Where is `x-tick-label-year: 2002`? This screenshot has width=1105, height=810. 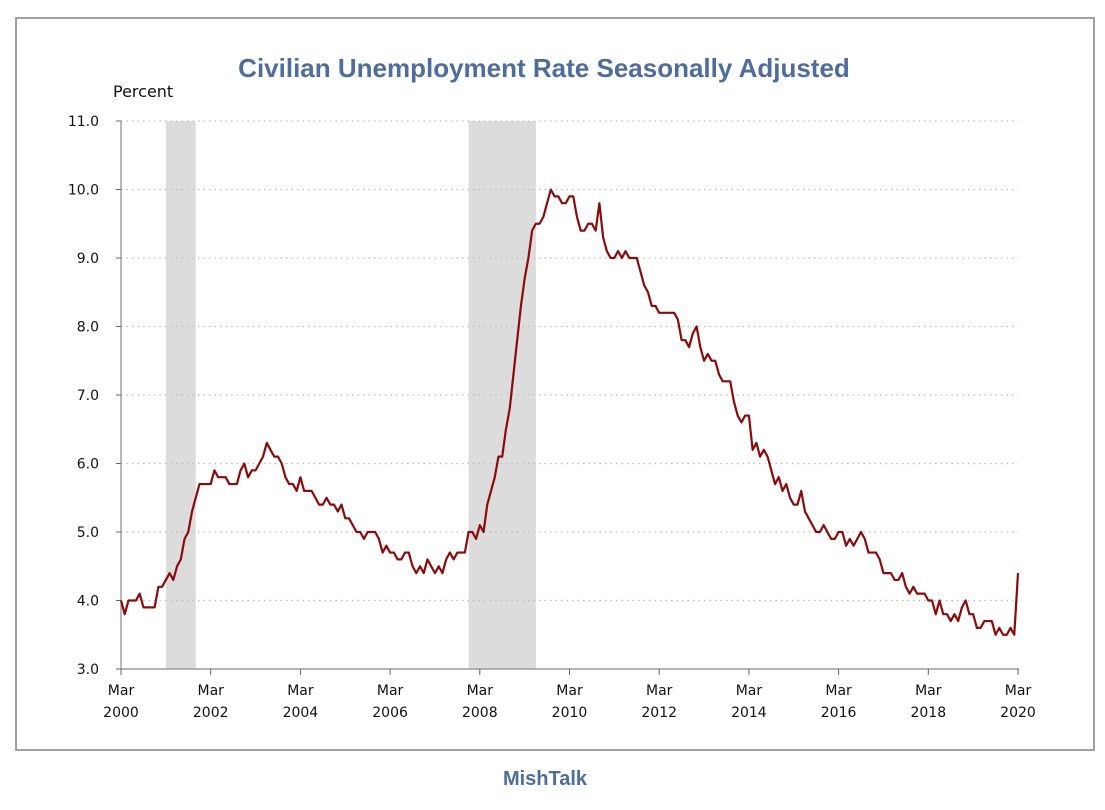
x-tick-label-year: 2002 is located at coordinates (211, 713).